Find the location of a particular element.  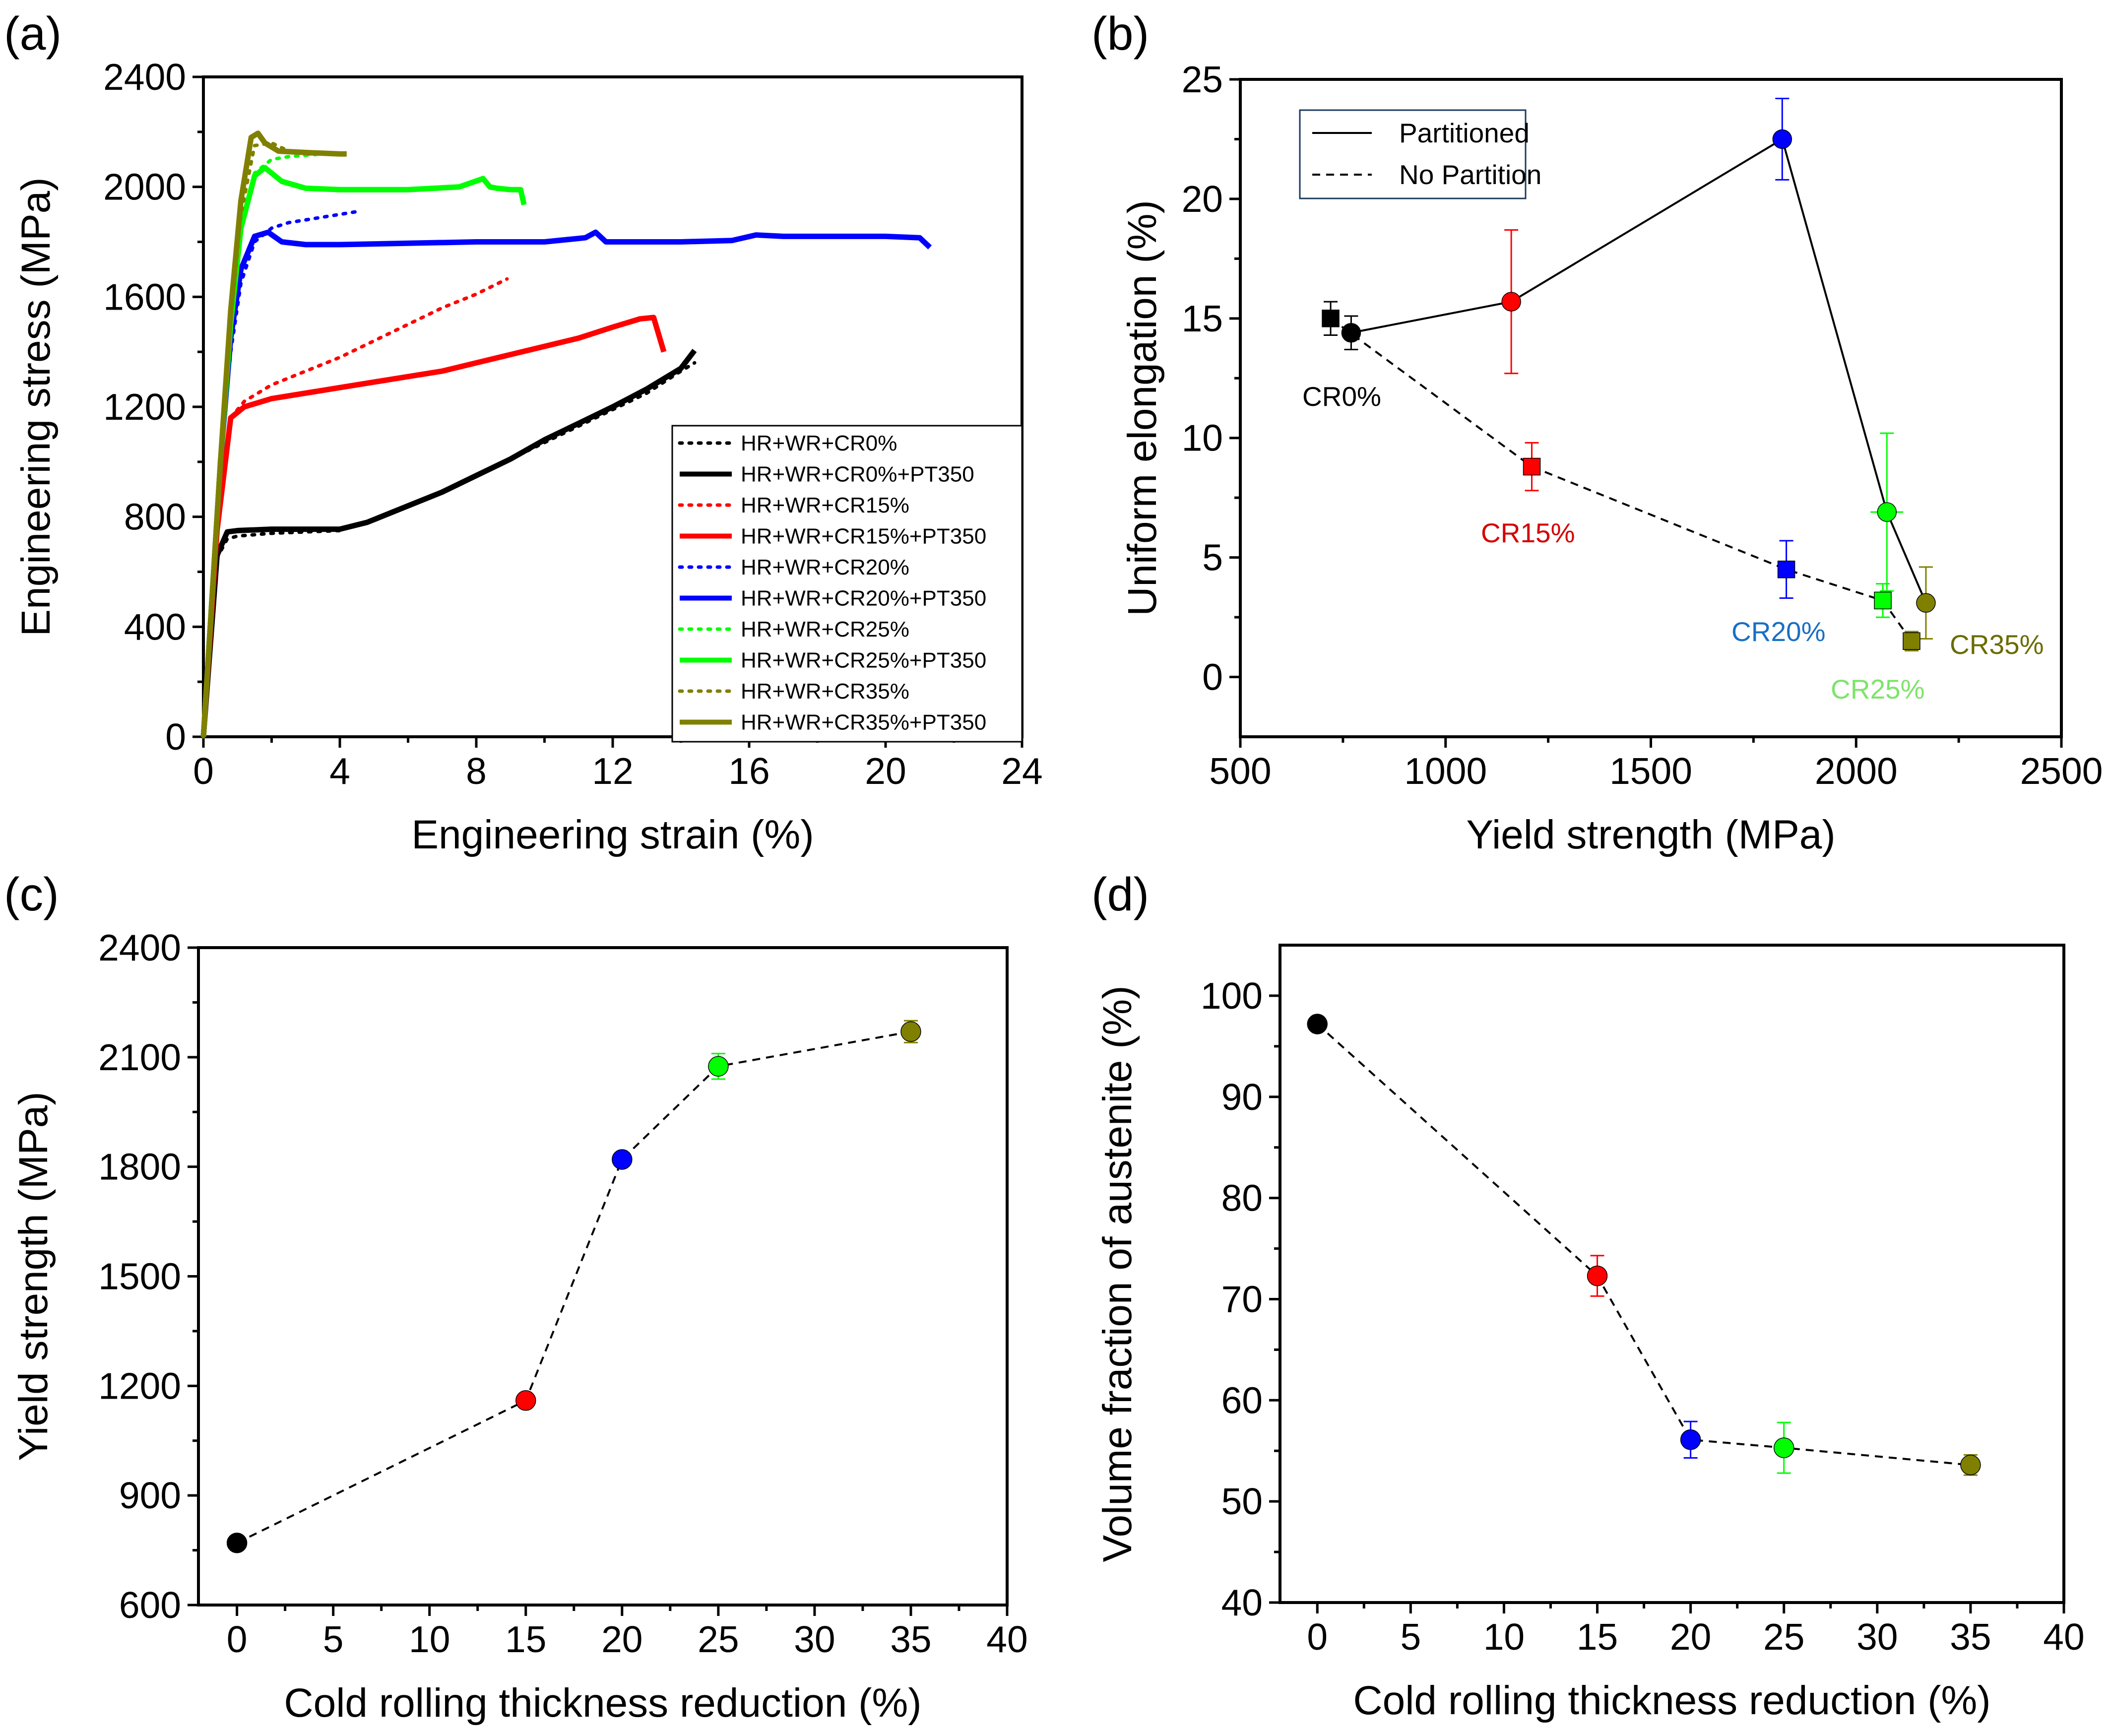

legend-label: HR+WR+CR0% is located at coordinates (819, 443).